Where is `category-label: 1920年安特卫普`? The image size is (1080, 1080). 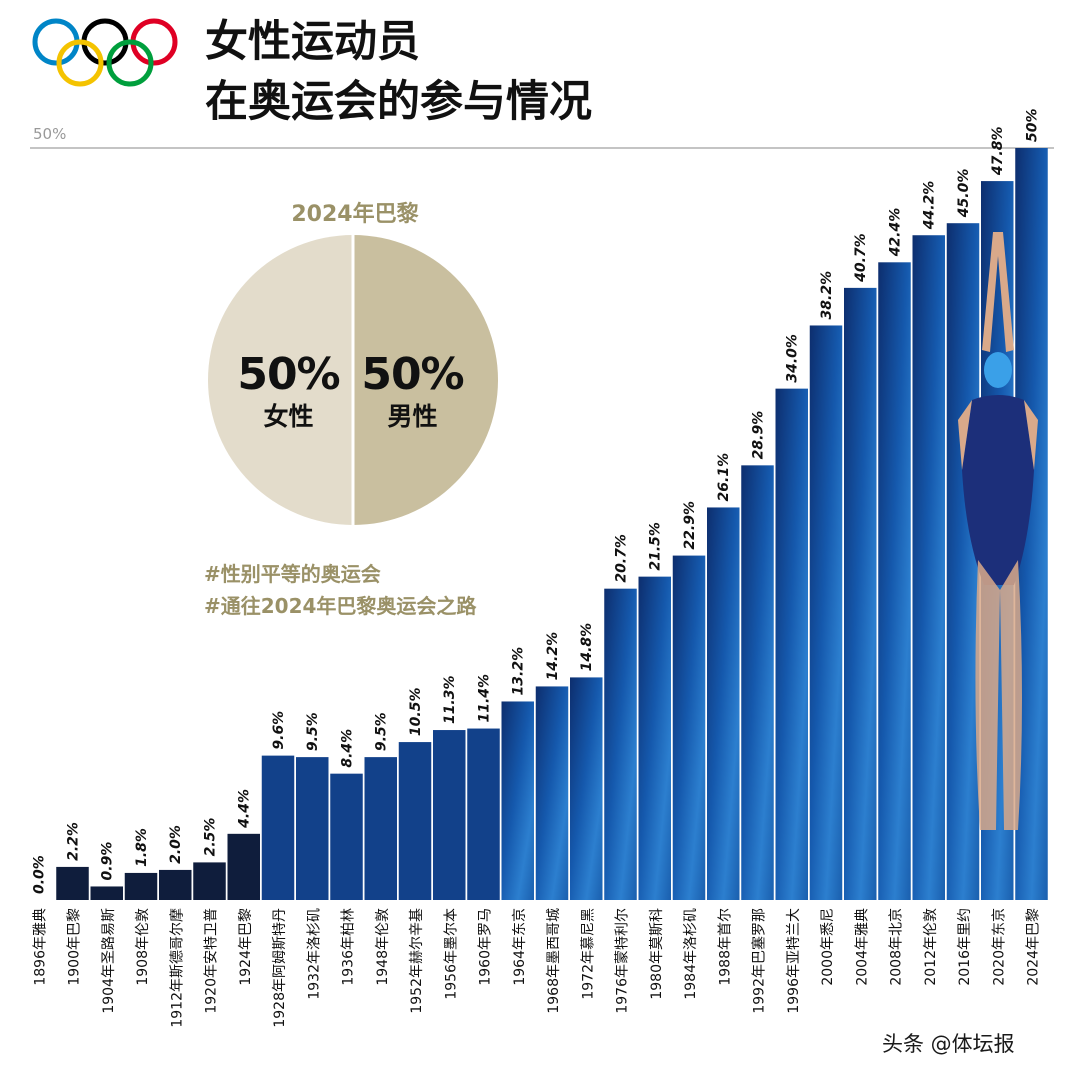 category-label: 1920年安特卫普 is located at coordinates (212, 961).